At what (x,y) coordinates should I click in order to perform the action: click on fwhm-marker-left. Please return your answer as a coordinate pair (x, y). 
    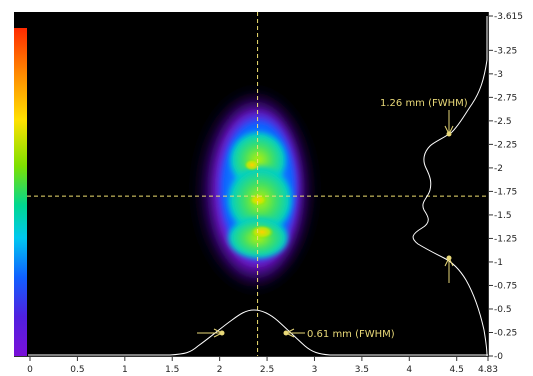
    Looking at the image, I should click on (222, 333).